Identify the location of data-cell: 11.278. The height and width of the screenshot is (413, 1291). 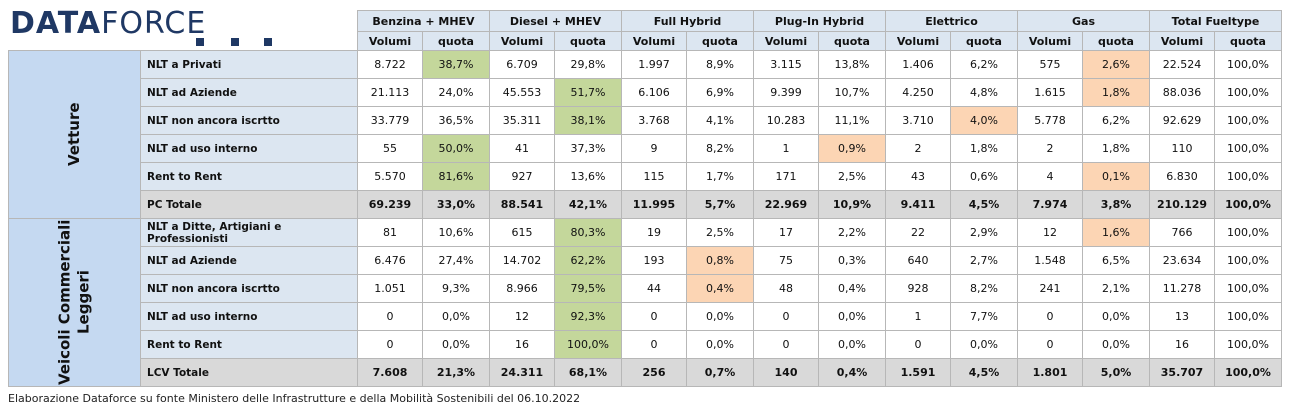
(1182, 288).